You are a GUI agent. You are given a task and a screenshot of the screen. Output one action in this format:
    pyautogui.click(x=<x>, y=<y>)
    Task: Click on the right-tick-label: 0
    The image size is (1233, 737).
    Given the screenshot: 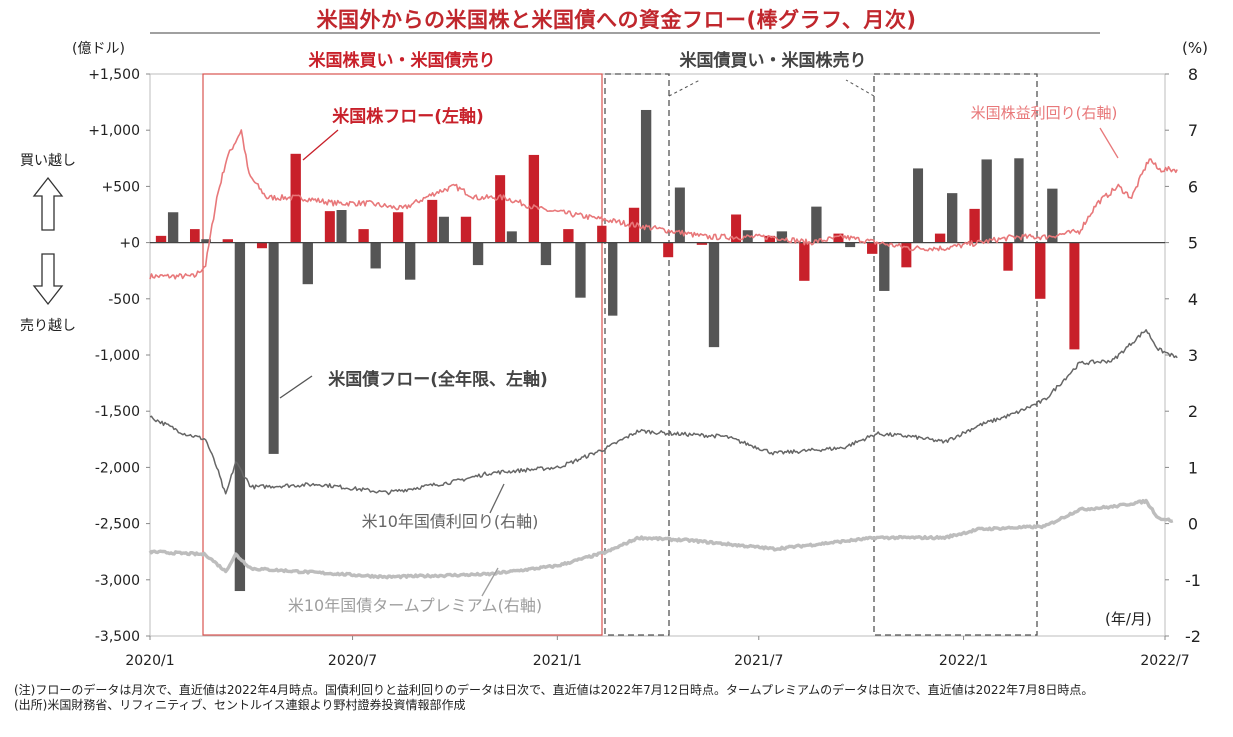 What is the action you would take?
    pyautogui.click(x=1193, y=524)
    